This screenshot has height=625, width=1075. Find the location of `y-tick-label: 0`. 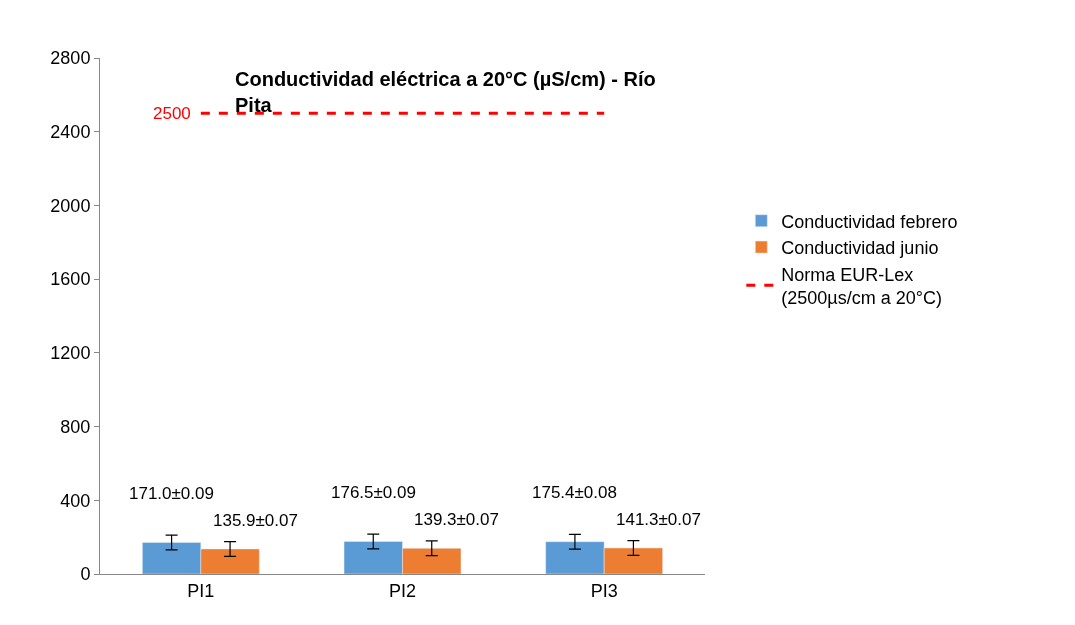

y-tick-label: 0 is located at coordinates (85, 574).